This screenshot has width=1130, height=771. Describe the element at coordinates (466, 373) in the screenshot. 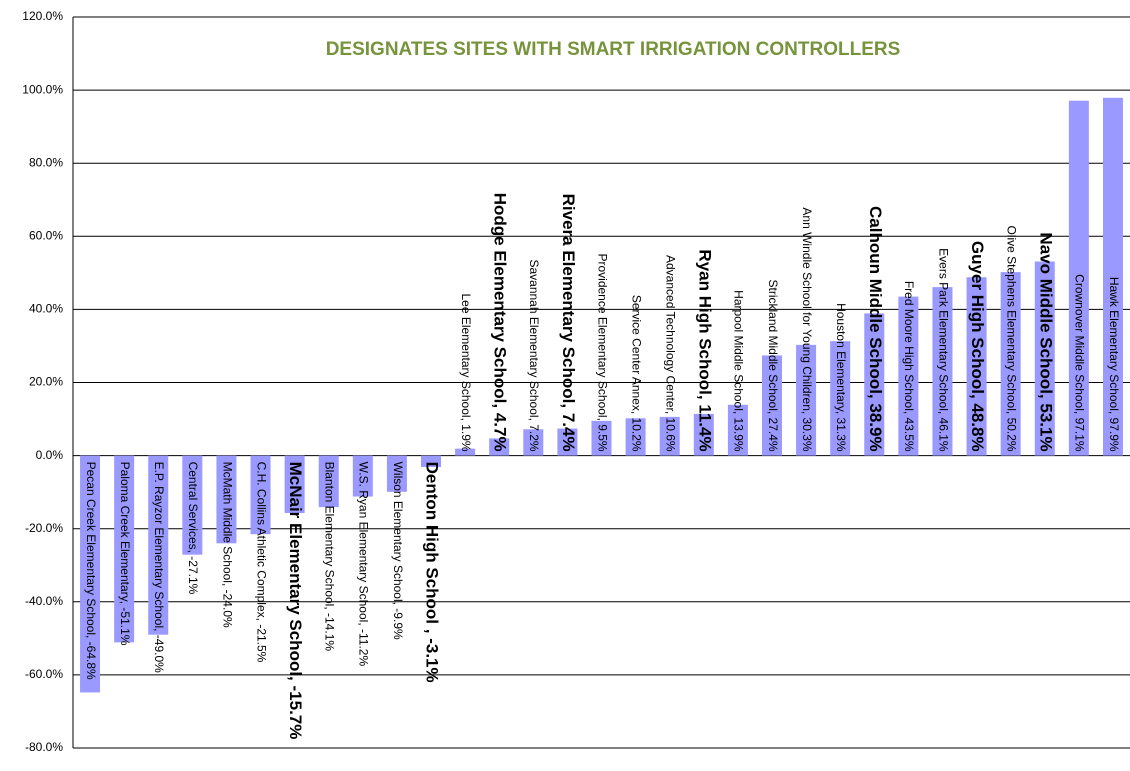

I see `data-label: Lee Elementary School, 1.9%` at that location.